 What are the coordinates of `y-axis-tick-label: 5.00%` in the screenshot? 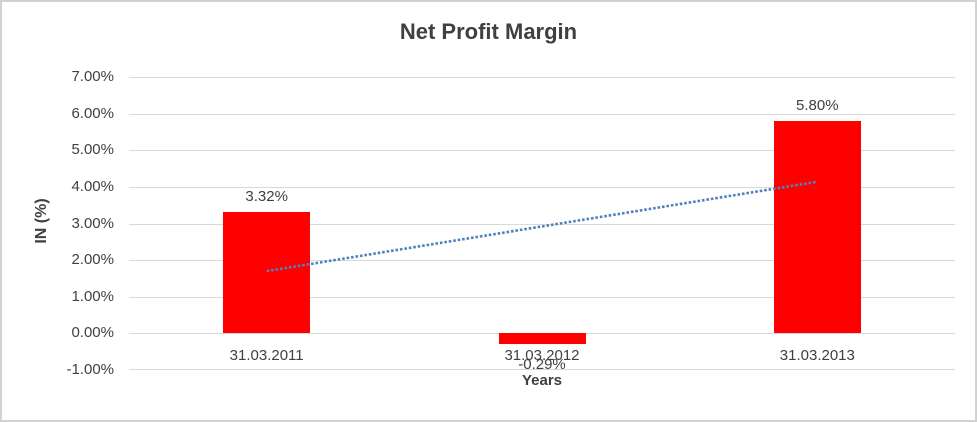 It's located at (92, 150).